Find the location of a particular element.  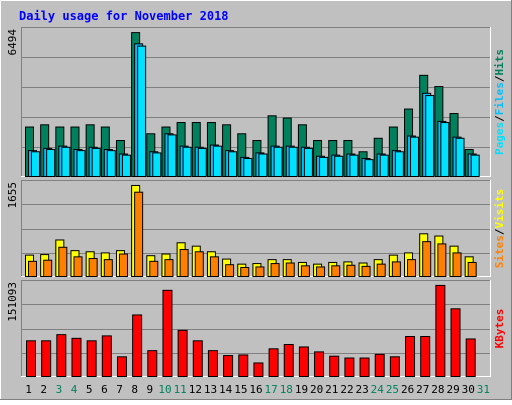

x-tick-label-day-19: 19 is located at coordinates (301, 389).